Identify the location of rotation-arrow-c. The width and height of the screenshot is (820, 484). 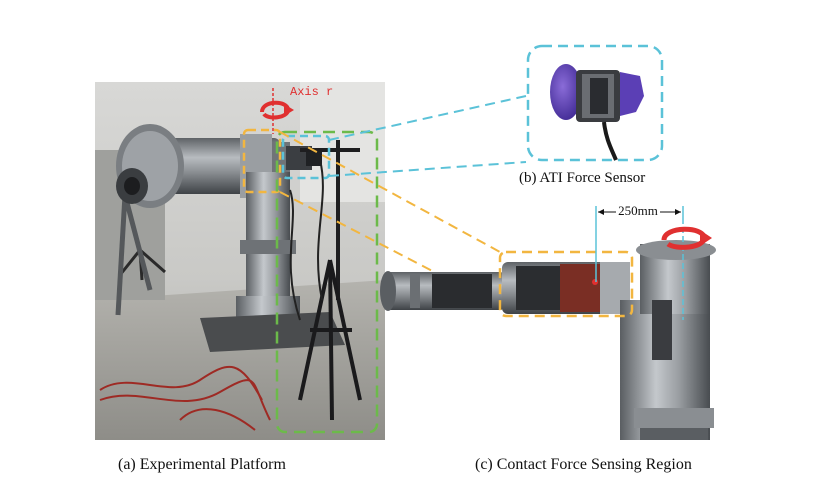
(686, 269).